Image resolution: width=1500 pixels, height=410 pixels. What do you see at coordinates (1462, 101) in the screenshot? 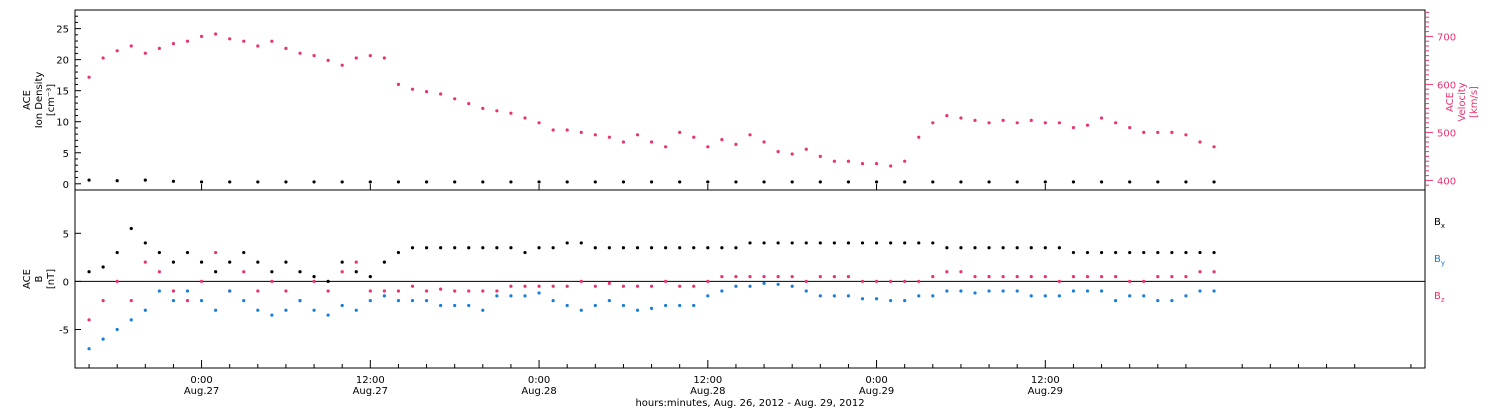
I see `top-right-label-line-2: Velocity` at bounding box center [1462, 101].